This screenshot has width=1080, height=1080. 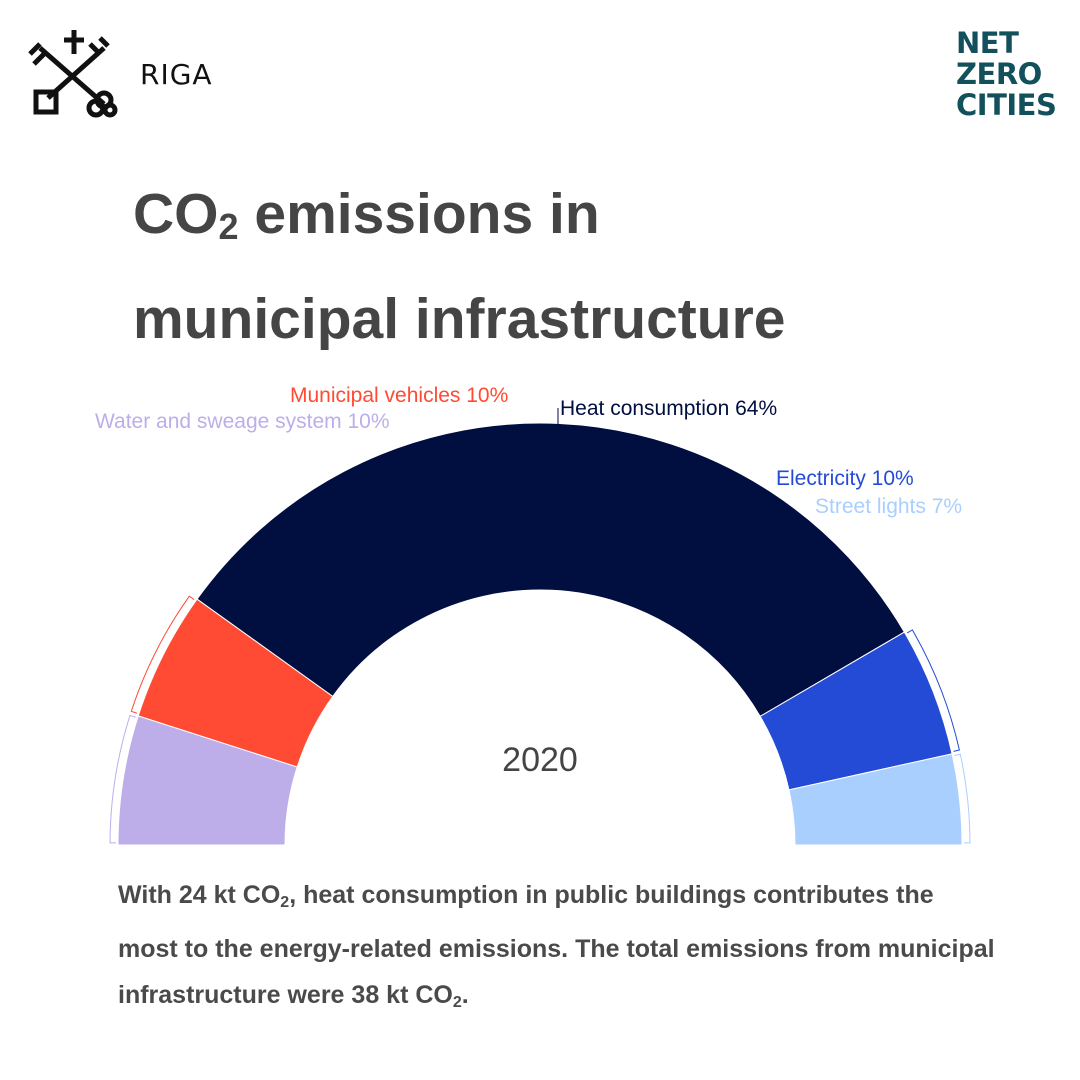 What do you see at coordinates (419, 214) in the screenshot?
I see `title-text: emissions in` at bounding box center [419, 214].